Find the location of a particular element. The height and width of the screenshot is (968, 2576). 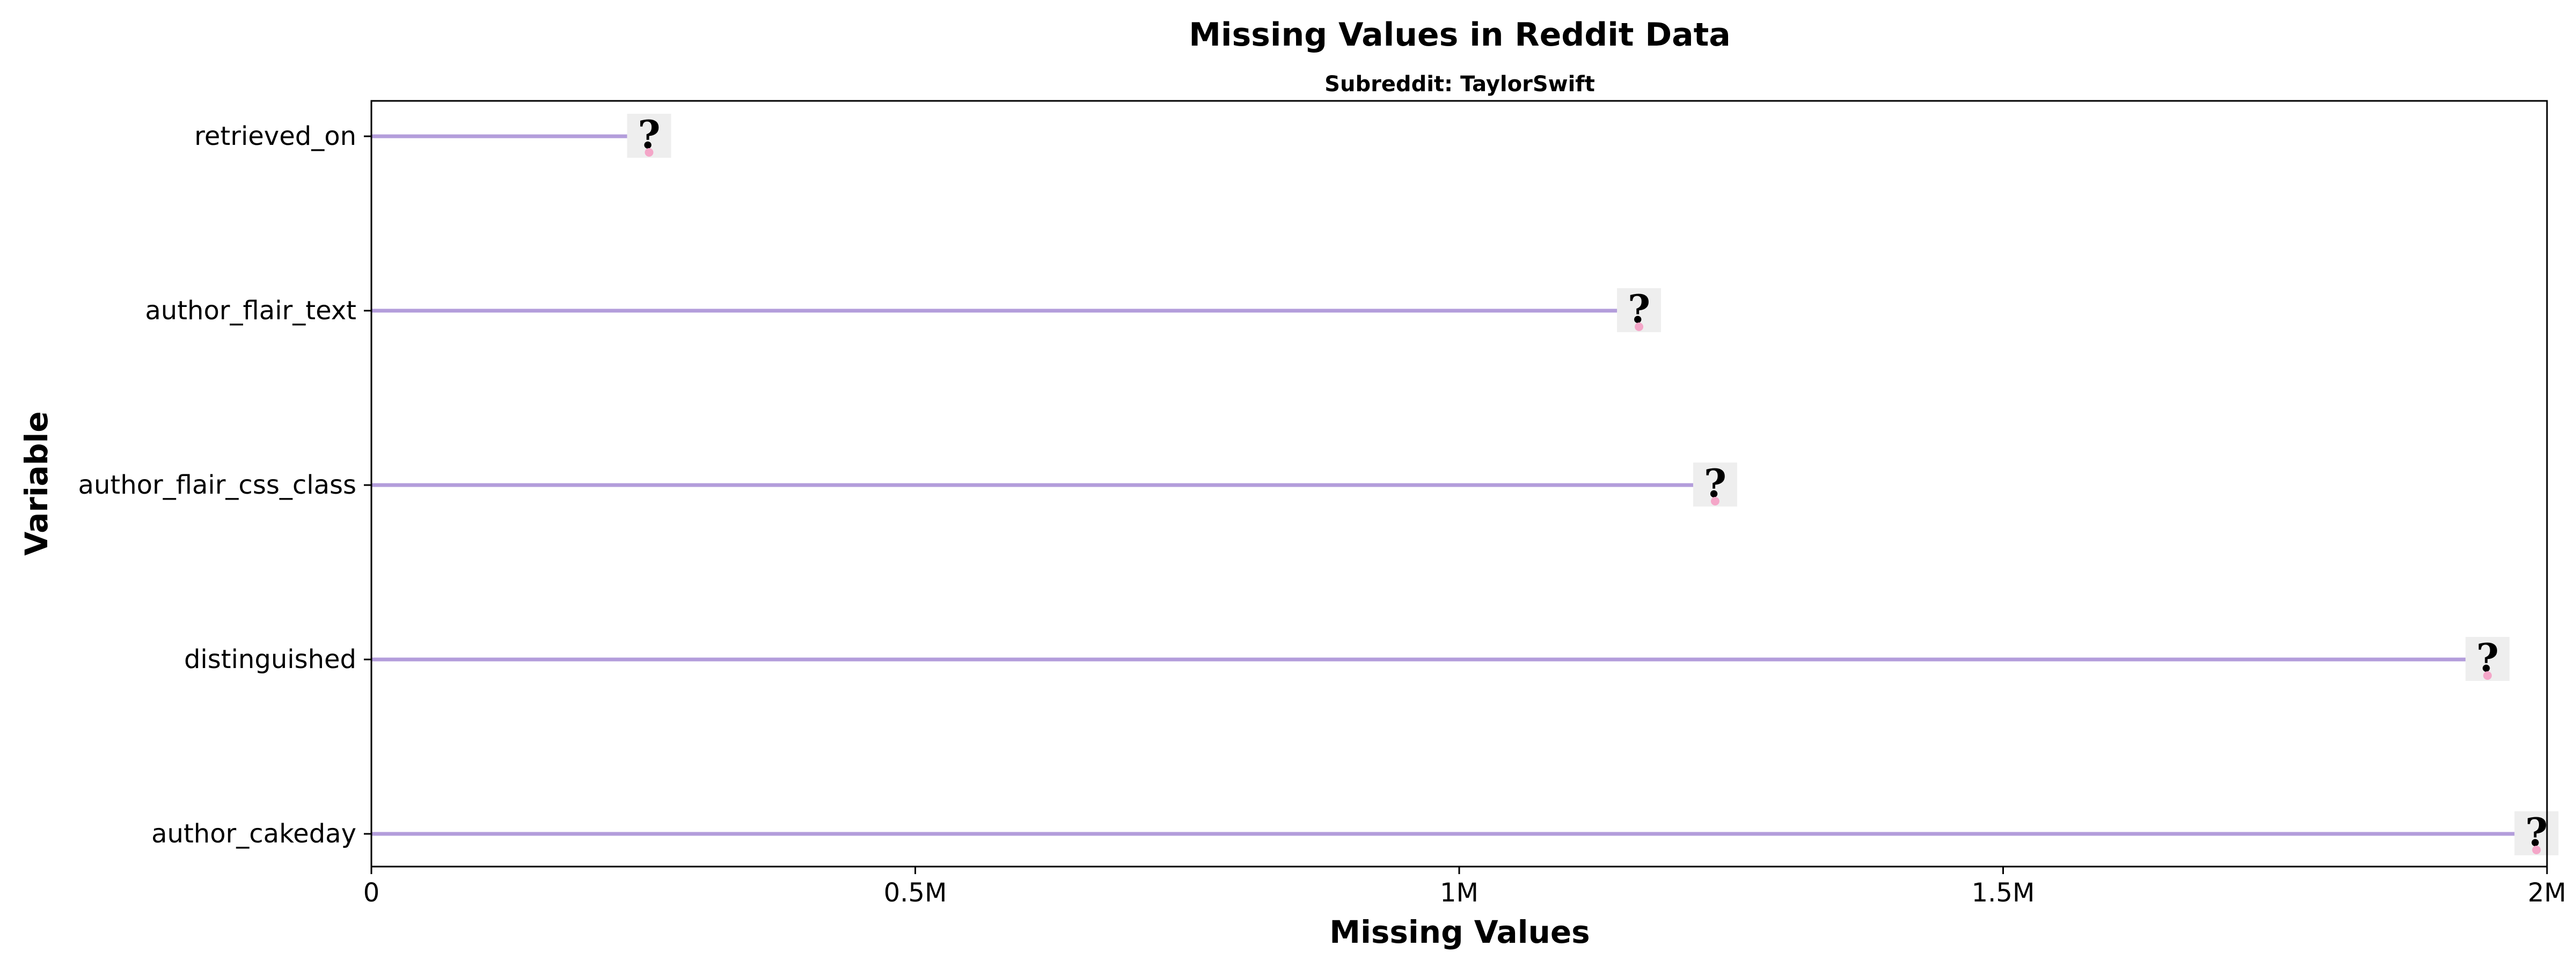

y-tick-label-distinguished: distinguished is located at coordinates (270, 659).